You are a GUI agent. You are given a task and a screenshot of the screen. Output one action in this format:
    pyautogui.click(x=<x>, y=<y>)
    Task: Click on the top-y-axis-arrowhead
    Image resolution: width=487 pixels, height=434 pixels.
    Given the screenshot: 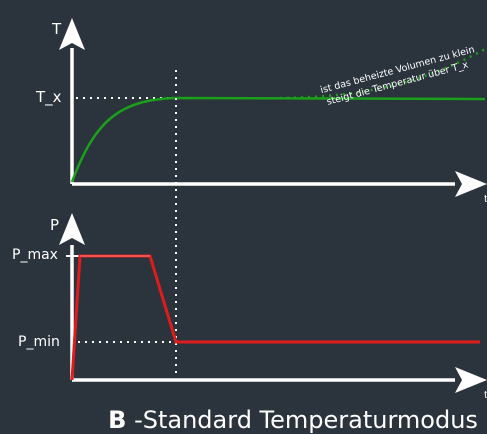 What is the action you would take?
    pyautogui.click(x=72, y=34)
    